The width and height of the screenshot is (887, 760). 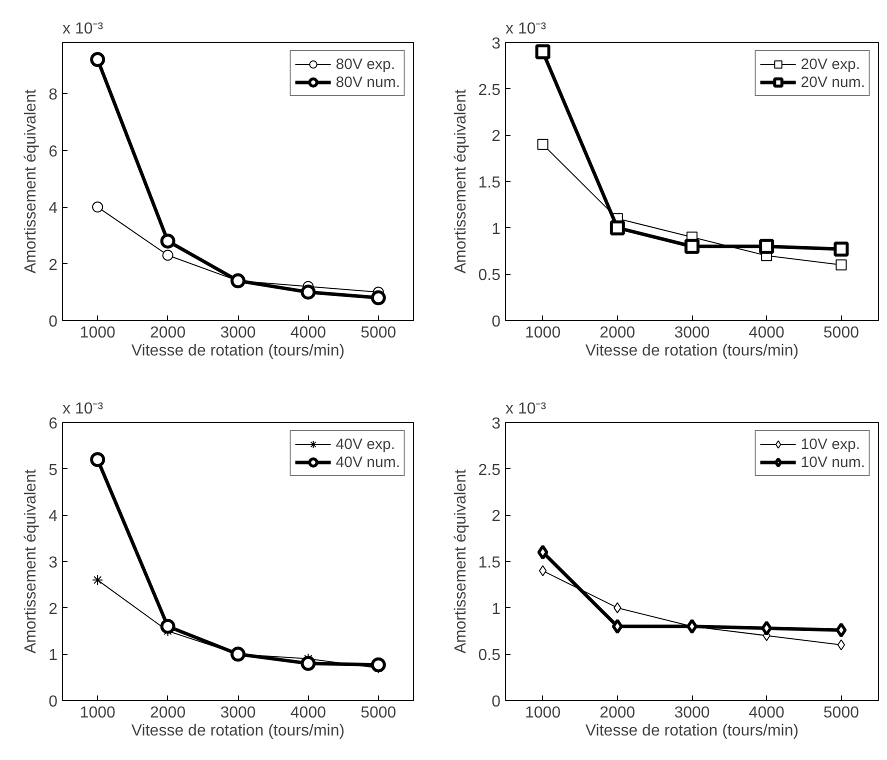 I want to click on legend-label: 20V num., so click(x=832, y=82).